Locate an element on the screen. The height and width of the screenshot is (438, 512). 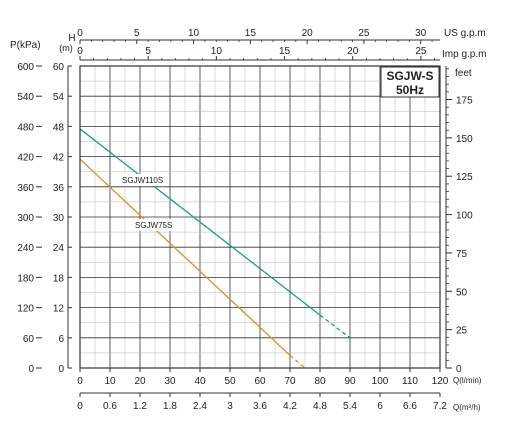
tick-label-imp-gpm: 10 is located at coordinates (217, 51).